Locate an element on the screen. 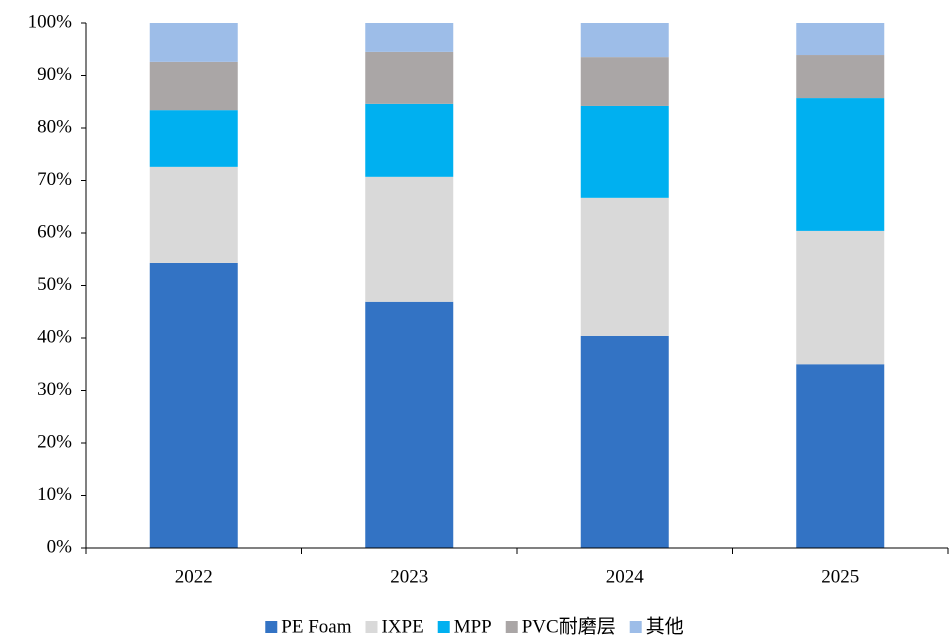 This screenshot has width=949, height=635. legend-label: PVC耐磨层 is located at coordinates (569, 625).